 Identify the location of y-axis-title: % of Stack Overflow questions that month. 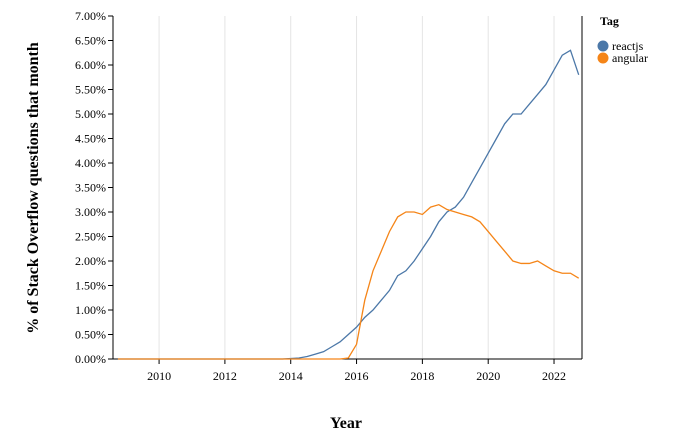
(33, 188).